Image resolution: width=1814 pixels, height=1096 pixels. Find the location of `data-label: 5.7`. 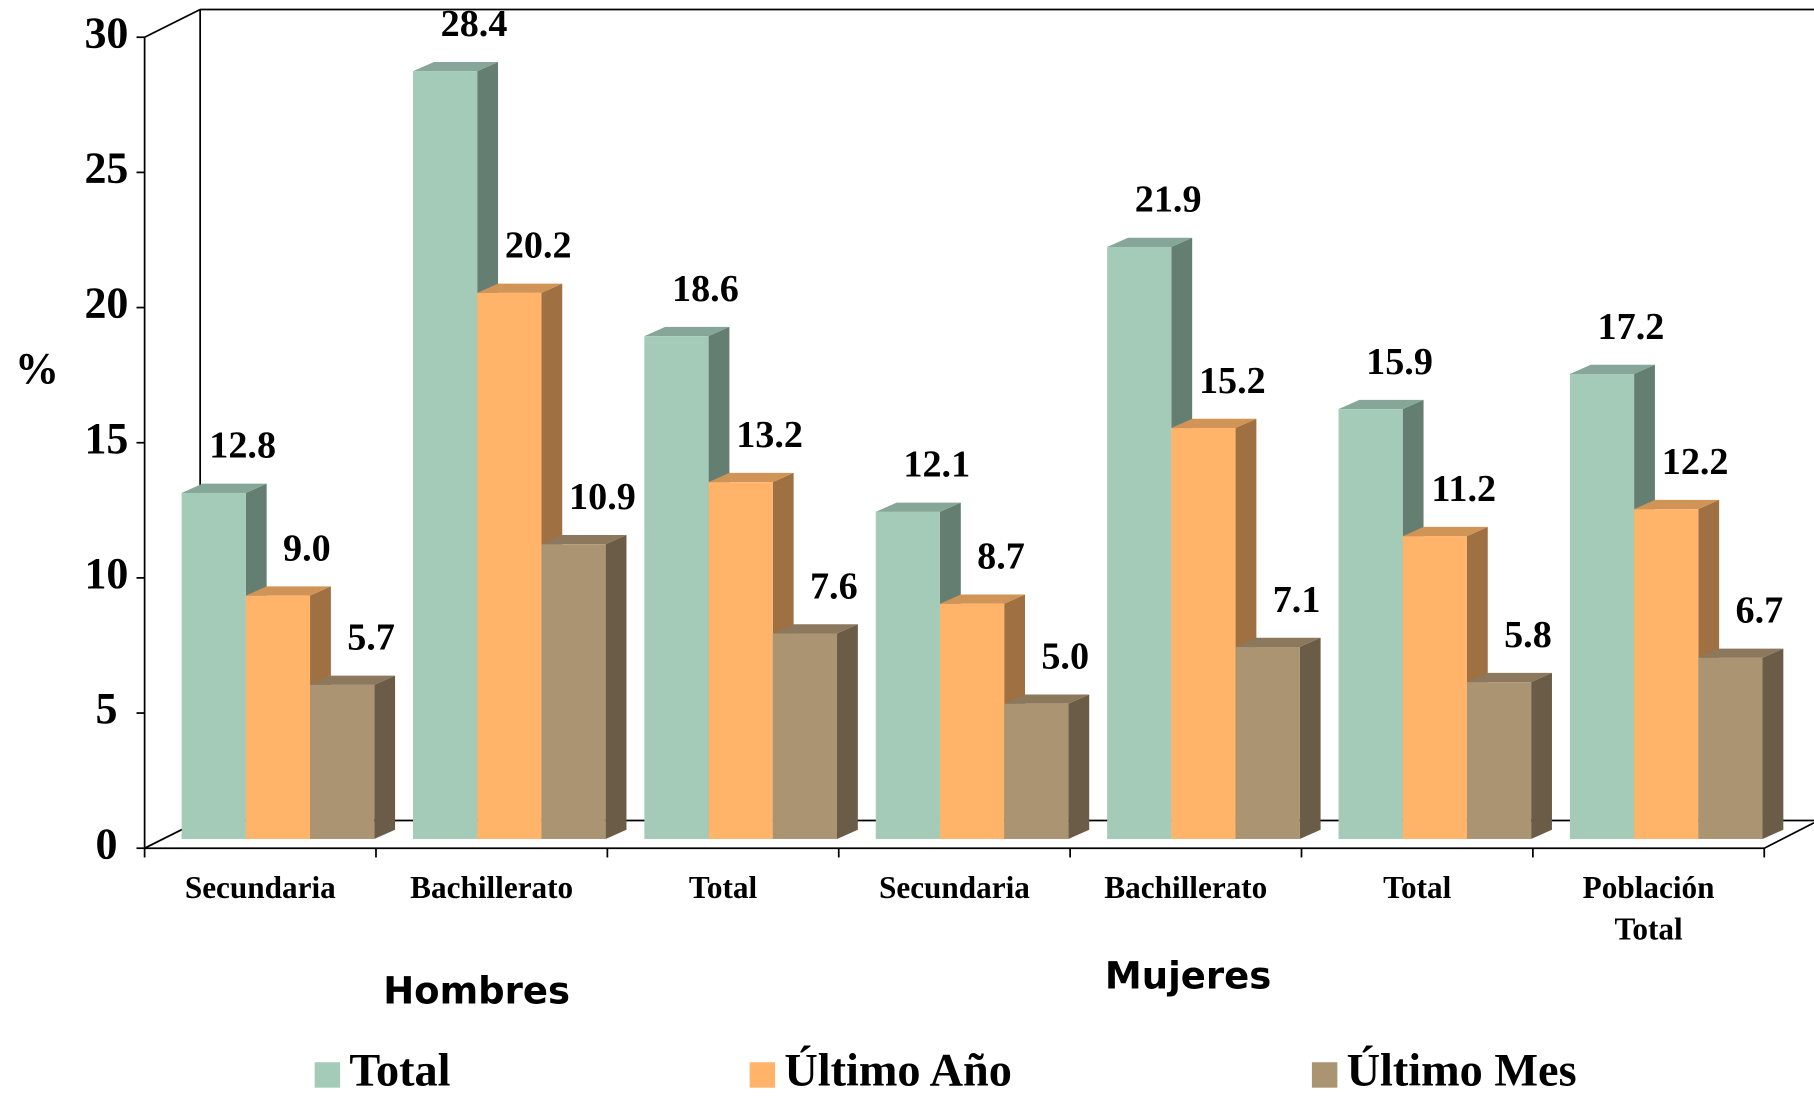

data-label: 5.7 is located at coordinates (371, 638).